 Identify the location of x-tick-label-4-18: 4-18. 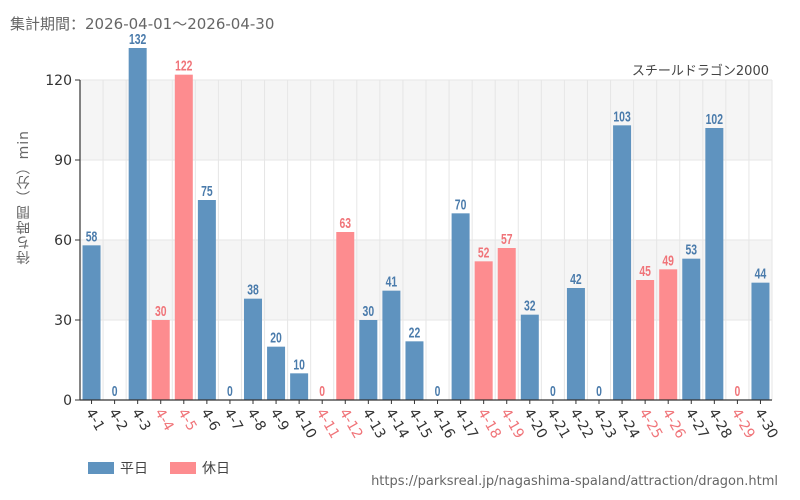
(489, 424).